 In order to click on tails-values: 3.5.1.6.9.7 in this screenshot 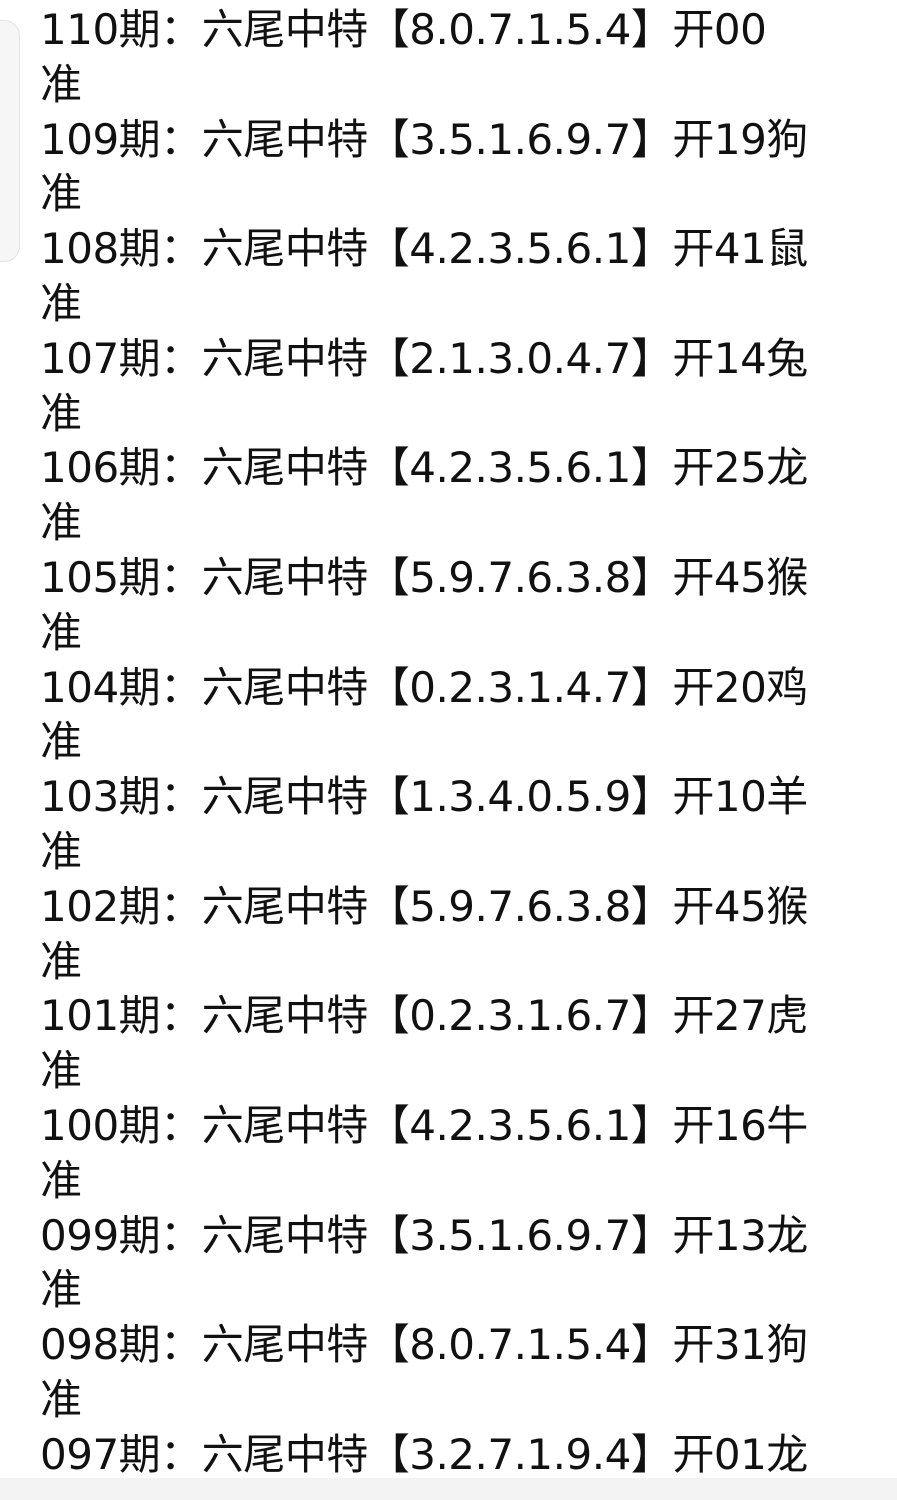, I will do `click(520, 1235)`.